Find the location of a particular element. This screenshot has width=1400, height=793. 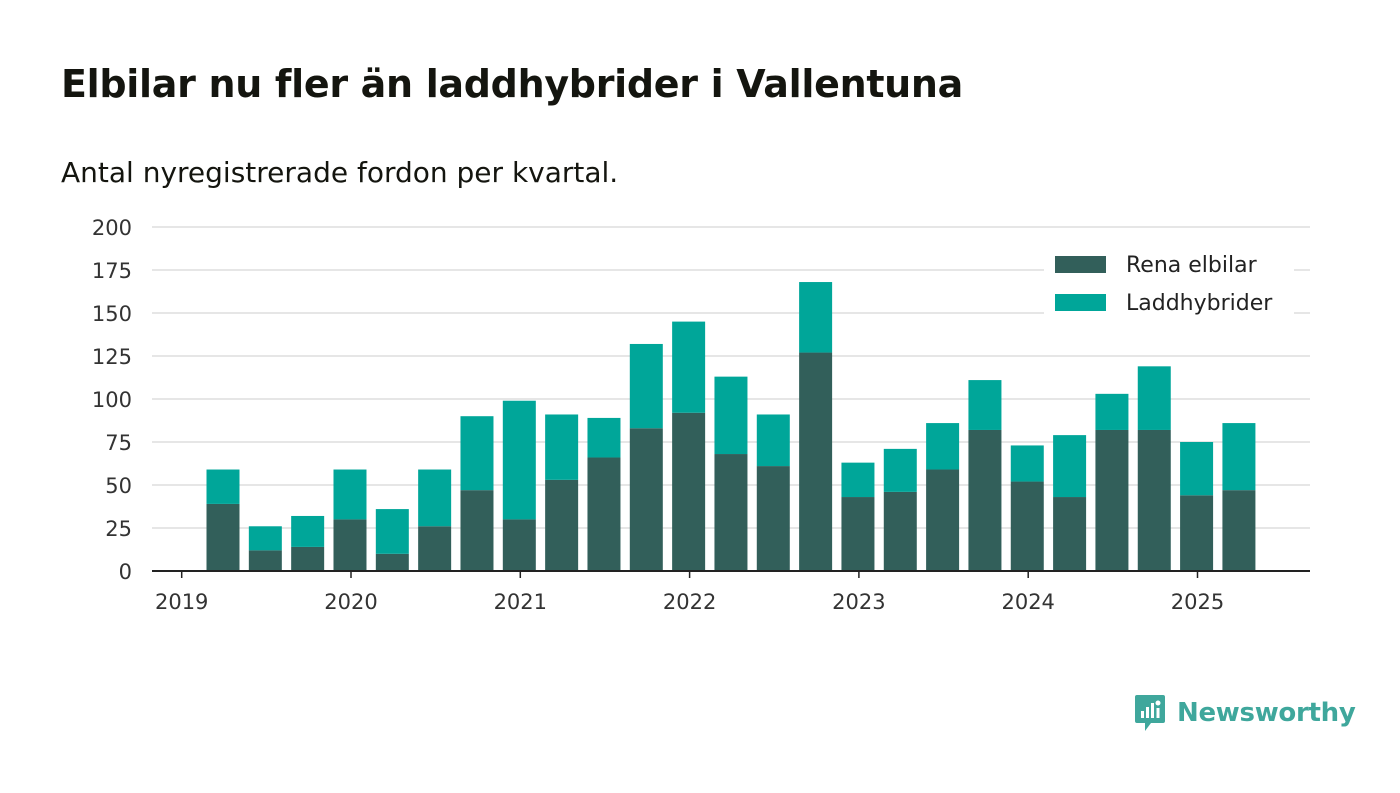

x-tick-label: 2021 is located at coordinates (520, 602).